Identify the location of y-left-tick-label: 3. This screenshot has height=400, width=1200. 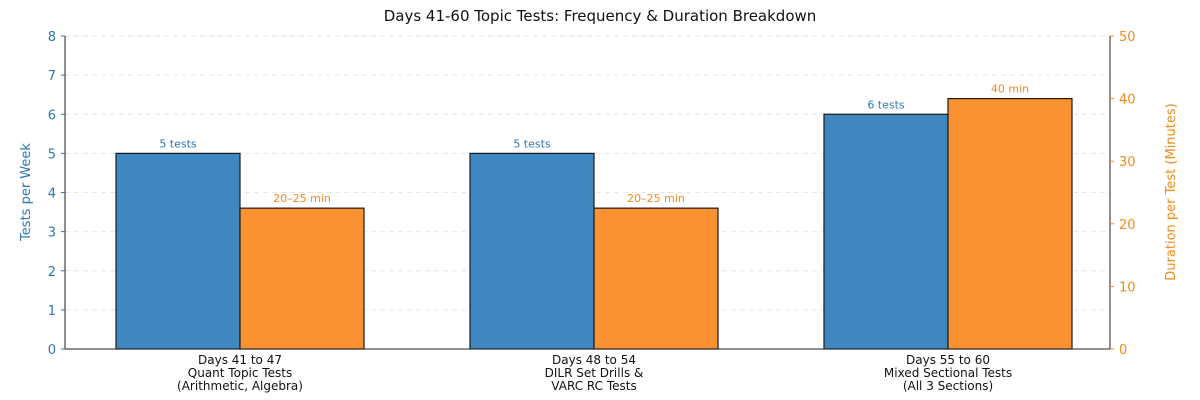
(52, 233).